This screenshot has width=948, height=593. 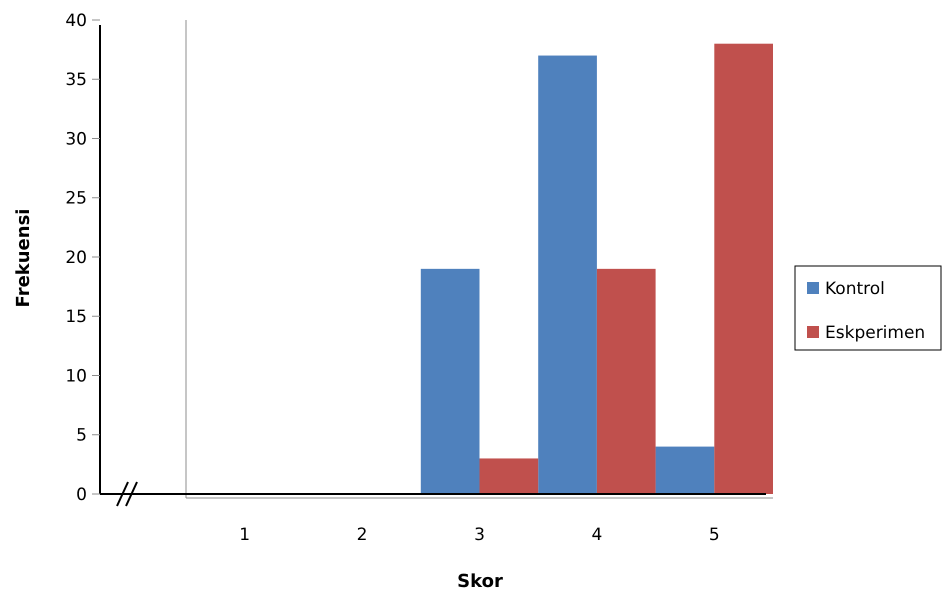 I want to click on x-axis-title: Skor, so click(x=480, y=581).